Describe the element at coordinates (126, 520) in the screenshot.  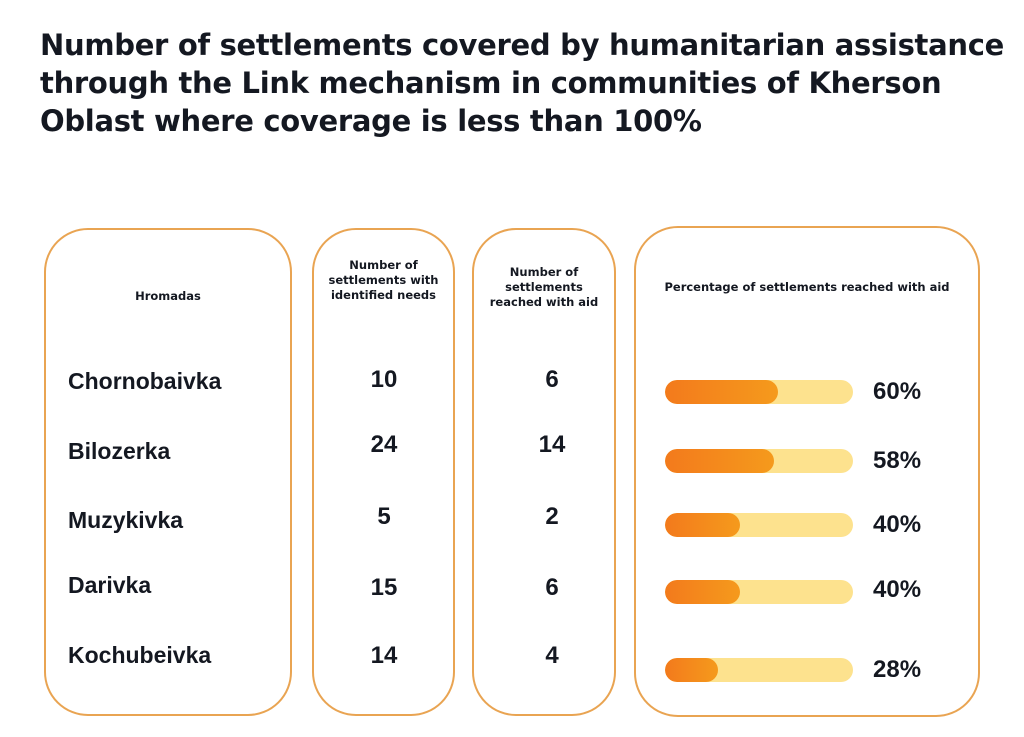
I see `hromada-name: Muzykivka` at that location.